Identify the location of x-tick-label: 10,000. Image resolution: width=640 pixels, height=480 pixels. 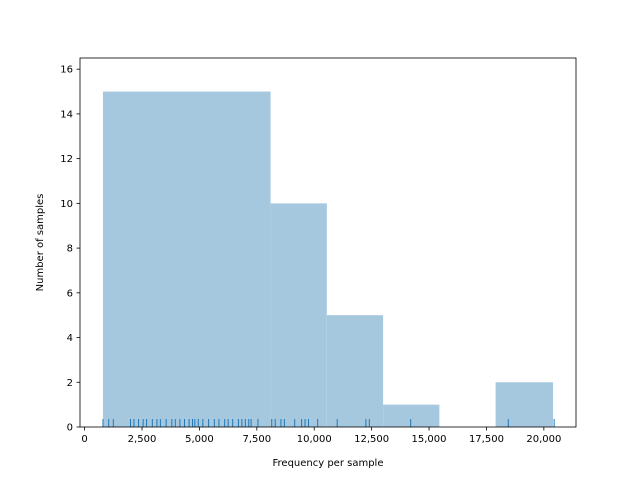
(314, 439).